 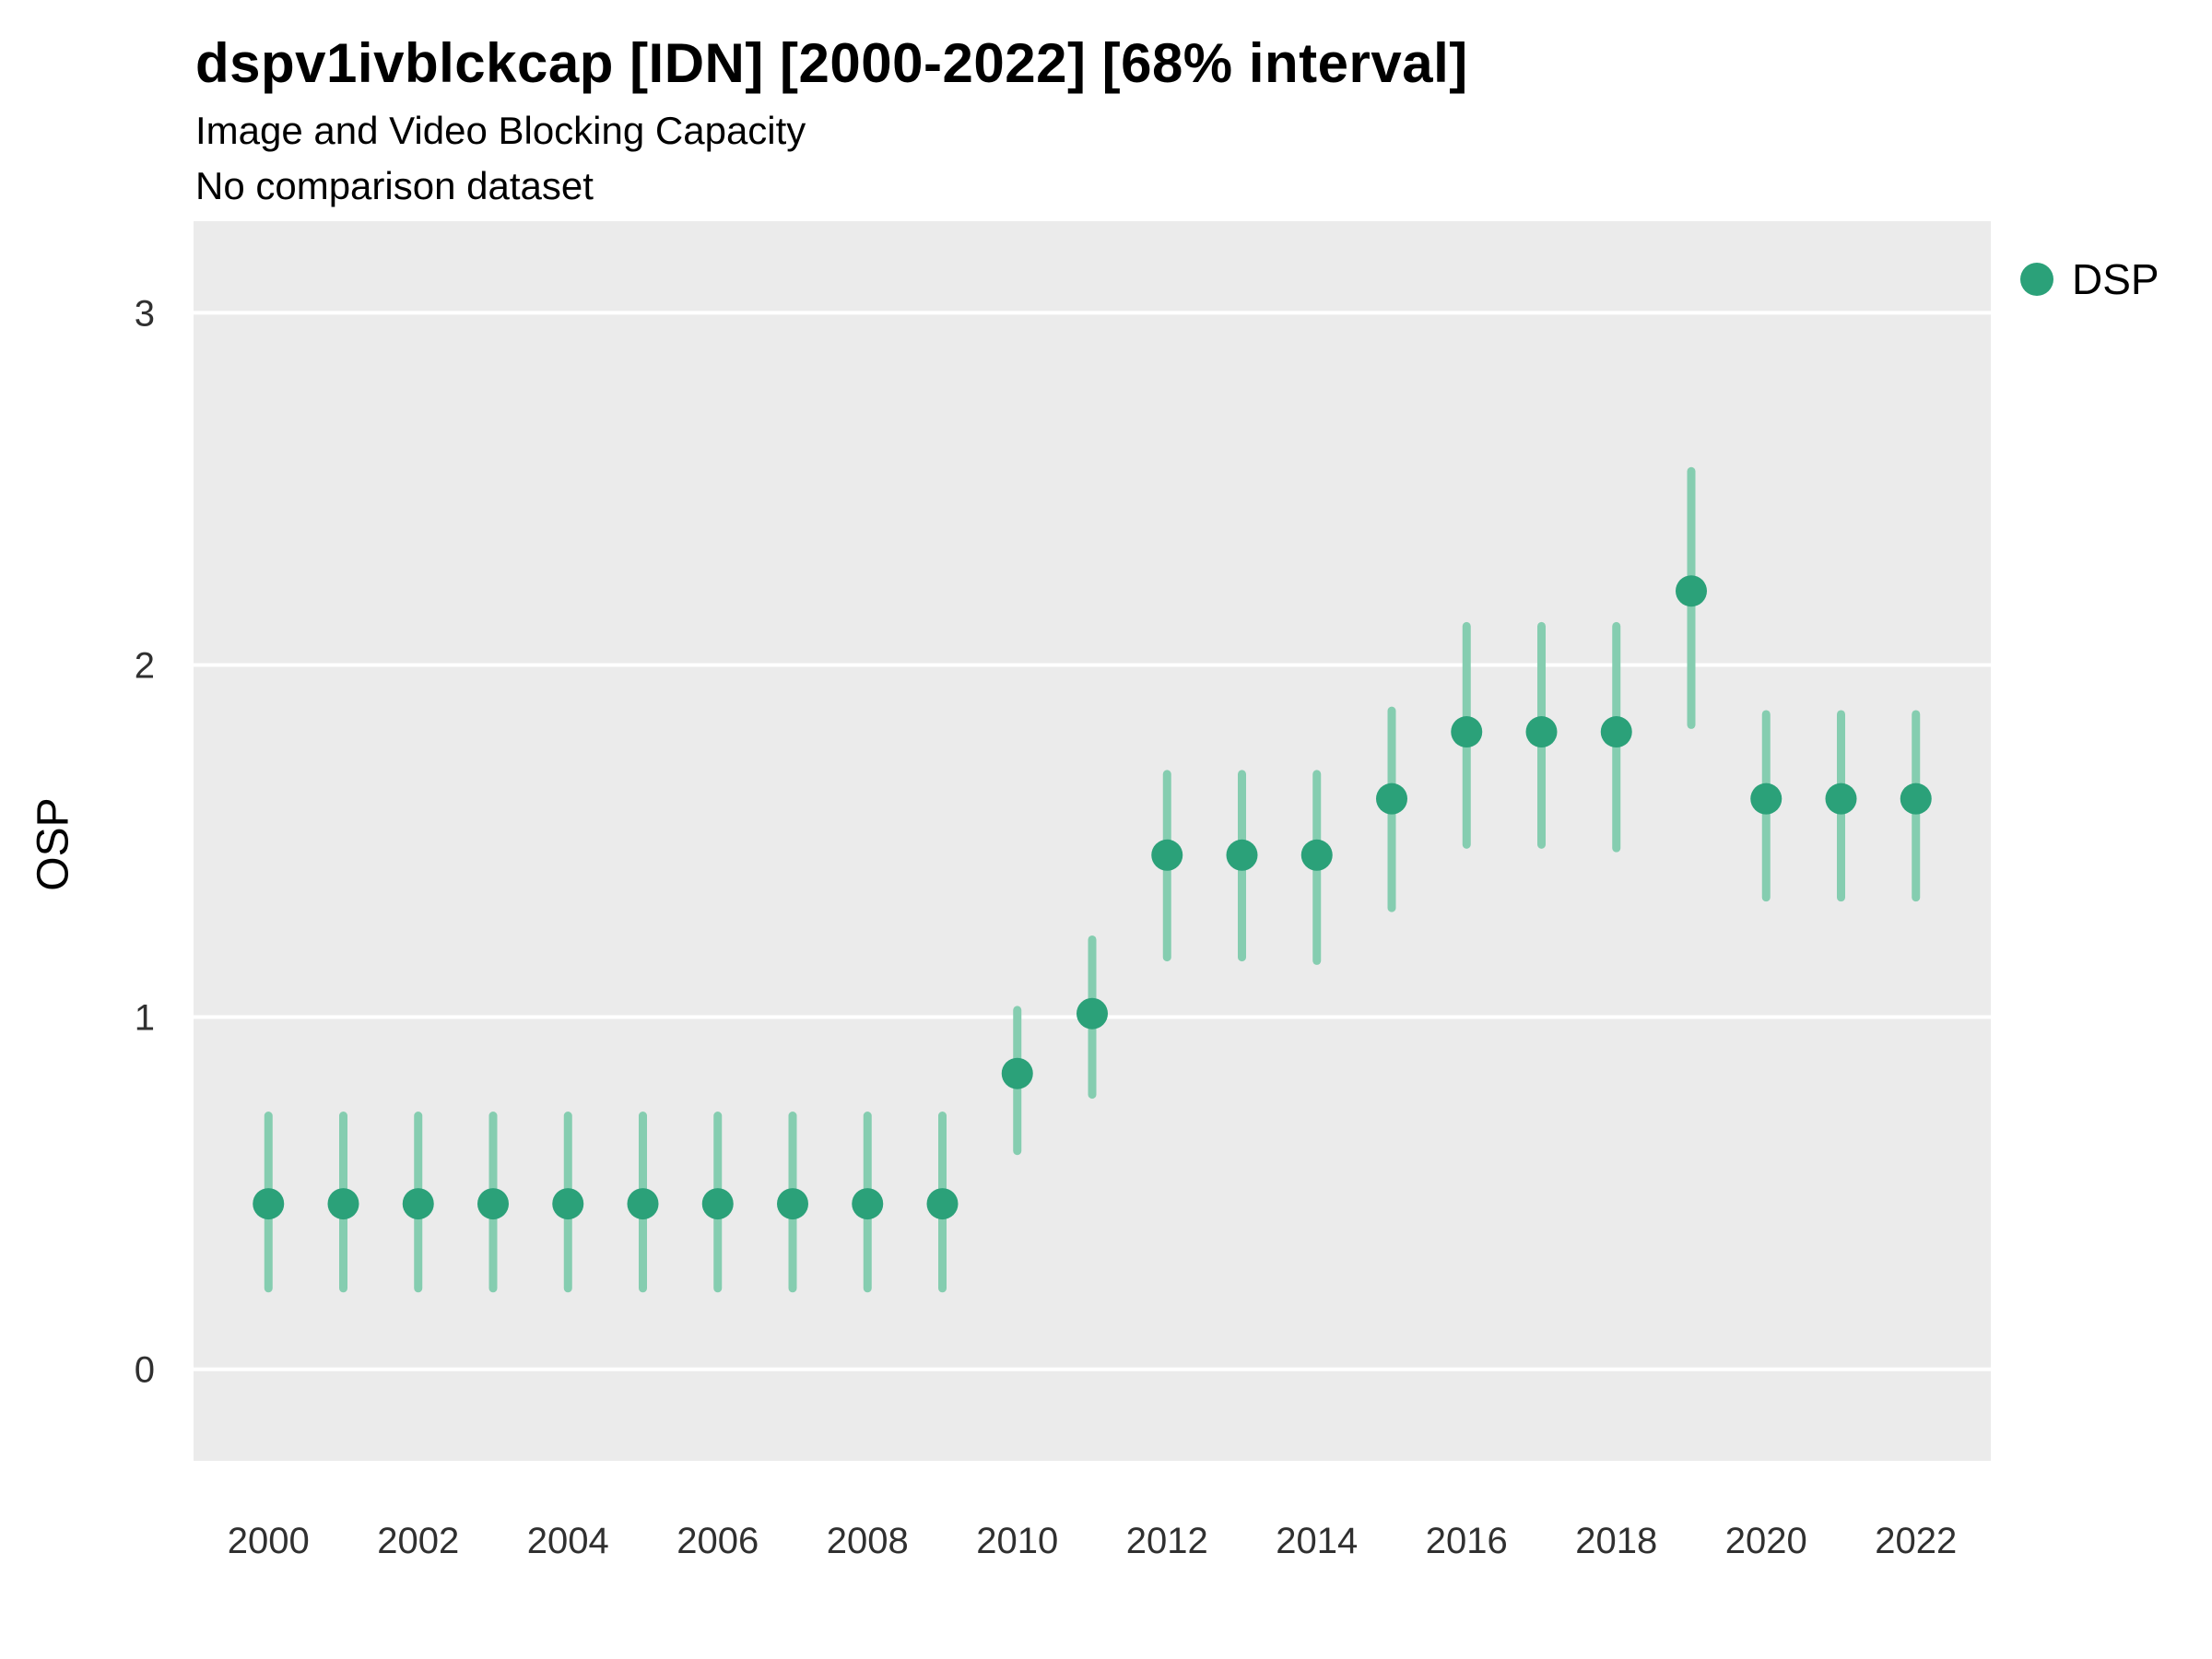 I want to click on y-tick-label: 0, so click(x=145, y=1370).